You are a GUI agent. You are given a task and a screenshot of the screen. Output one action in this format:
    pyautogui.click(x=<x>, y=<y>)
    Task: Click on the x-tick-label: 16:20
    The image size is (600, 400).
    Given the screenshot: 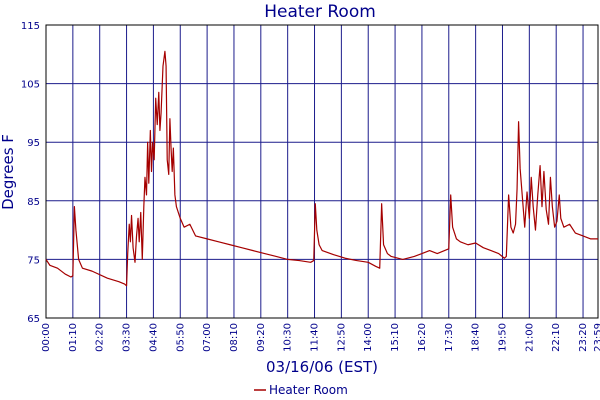 What is the action you would take?
    pyautogui.click(x=422, y=337)
    